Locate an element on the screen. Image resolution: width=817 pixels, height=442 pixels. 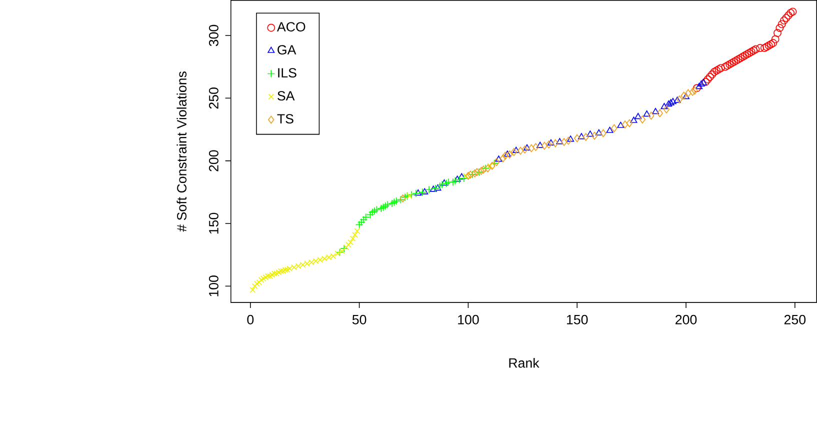
y-tick-label: 250 is located at coordinates (213, 98).